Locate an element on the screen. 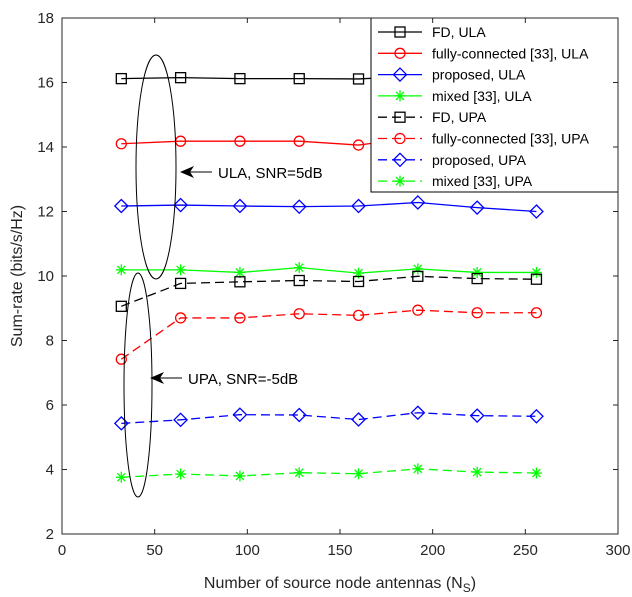  legend-label: proposed, ULA is located at coordinates (479, 75).